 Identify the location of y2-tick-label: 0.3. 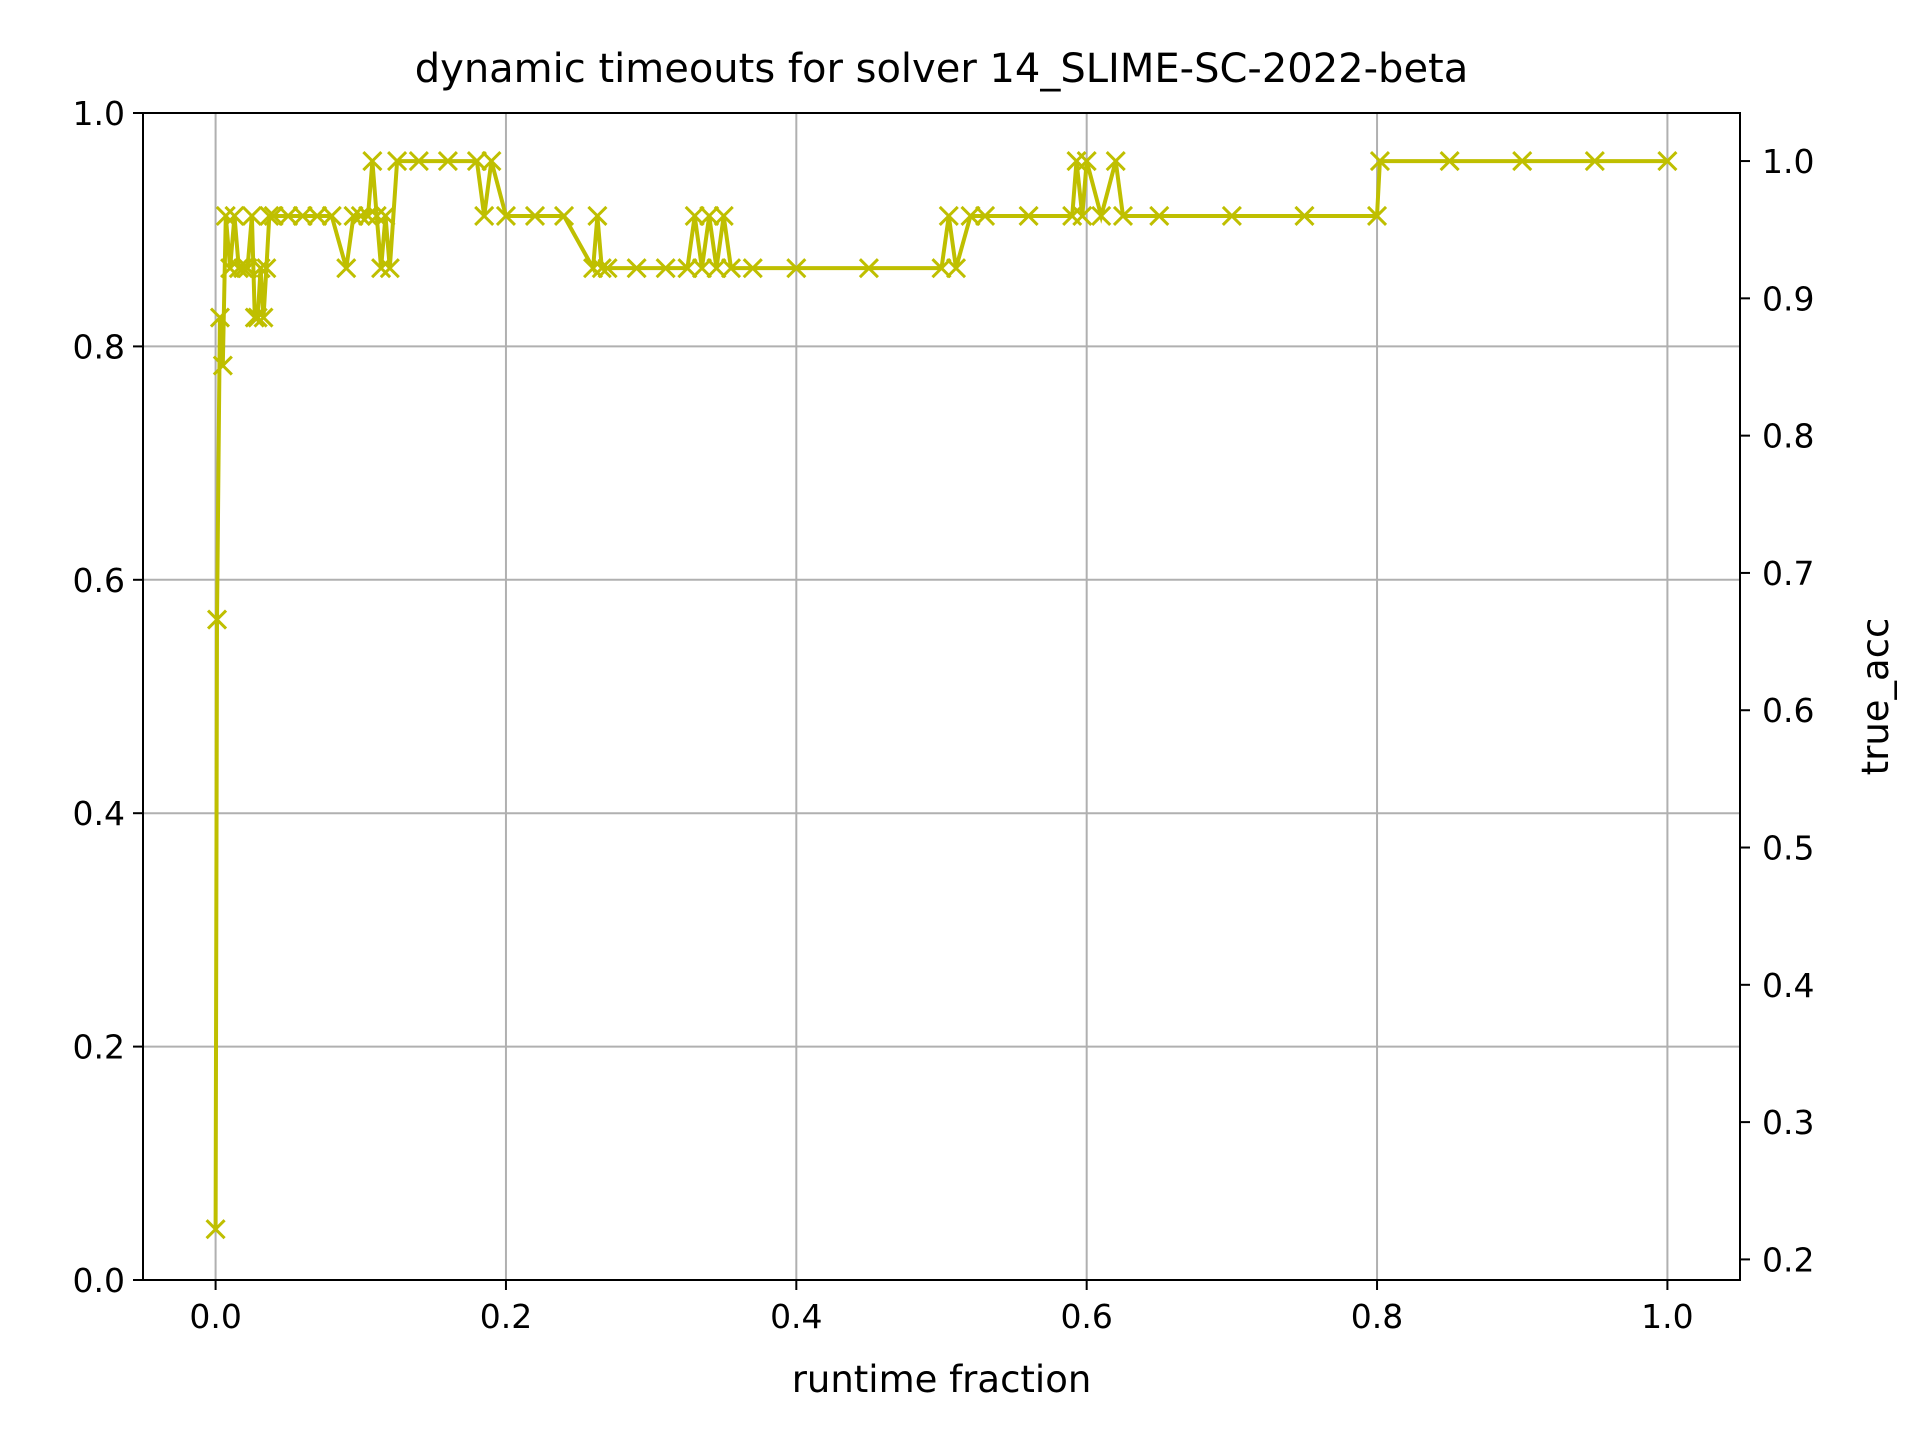
(1788, 1122).